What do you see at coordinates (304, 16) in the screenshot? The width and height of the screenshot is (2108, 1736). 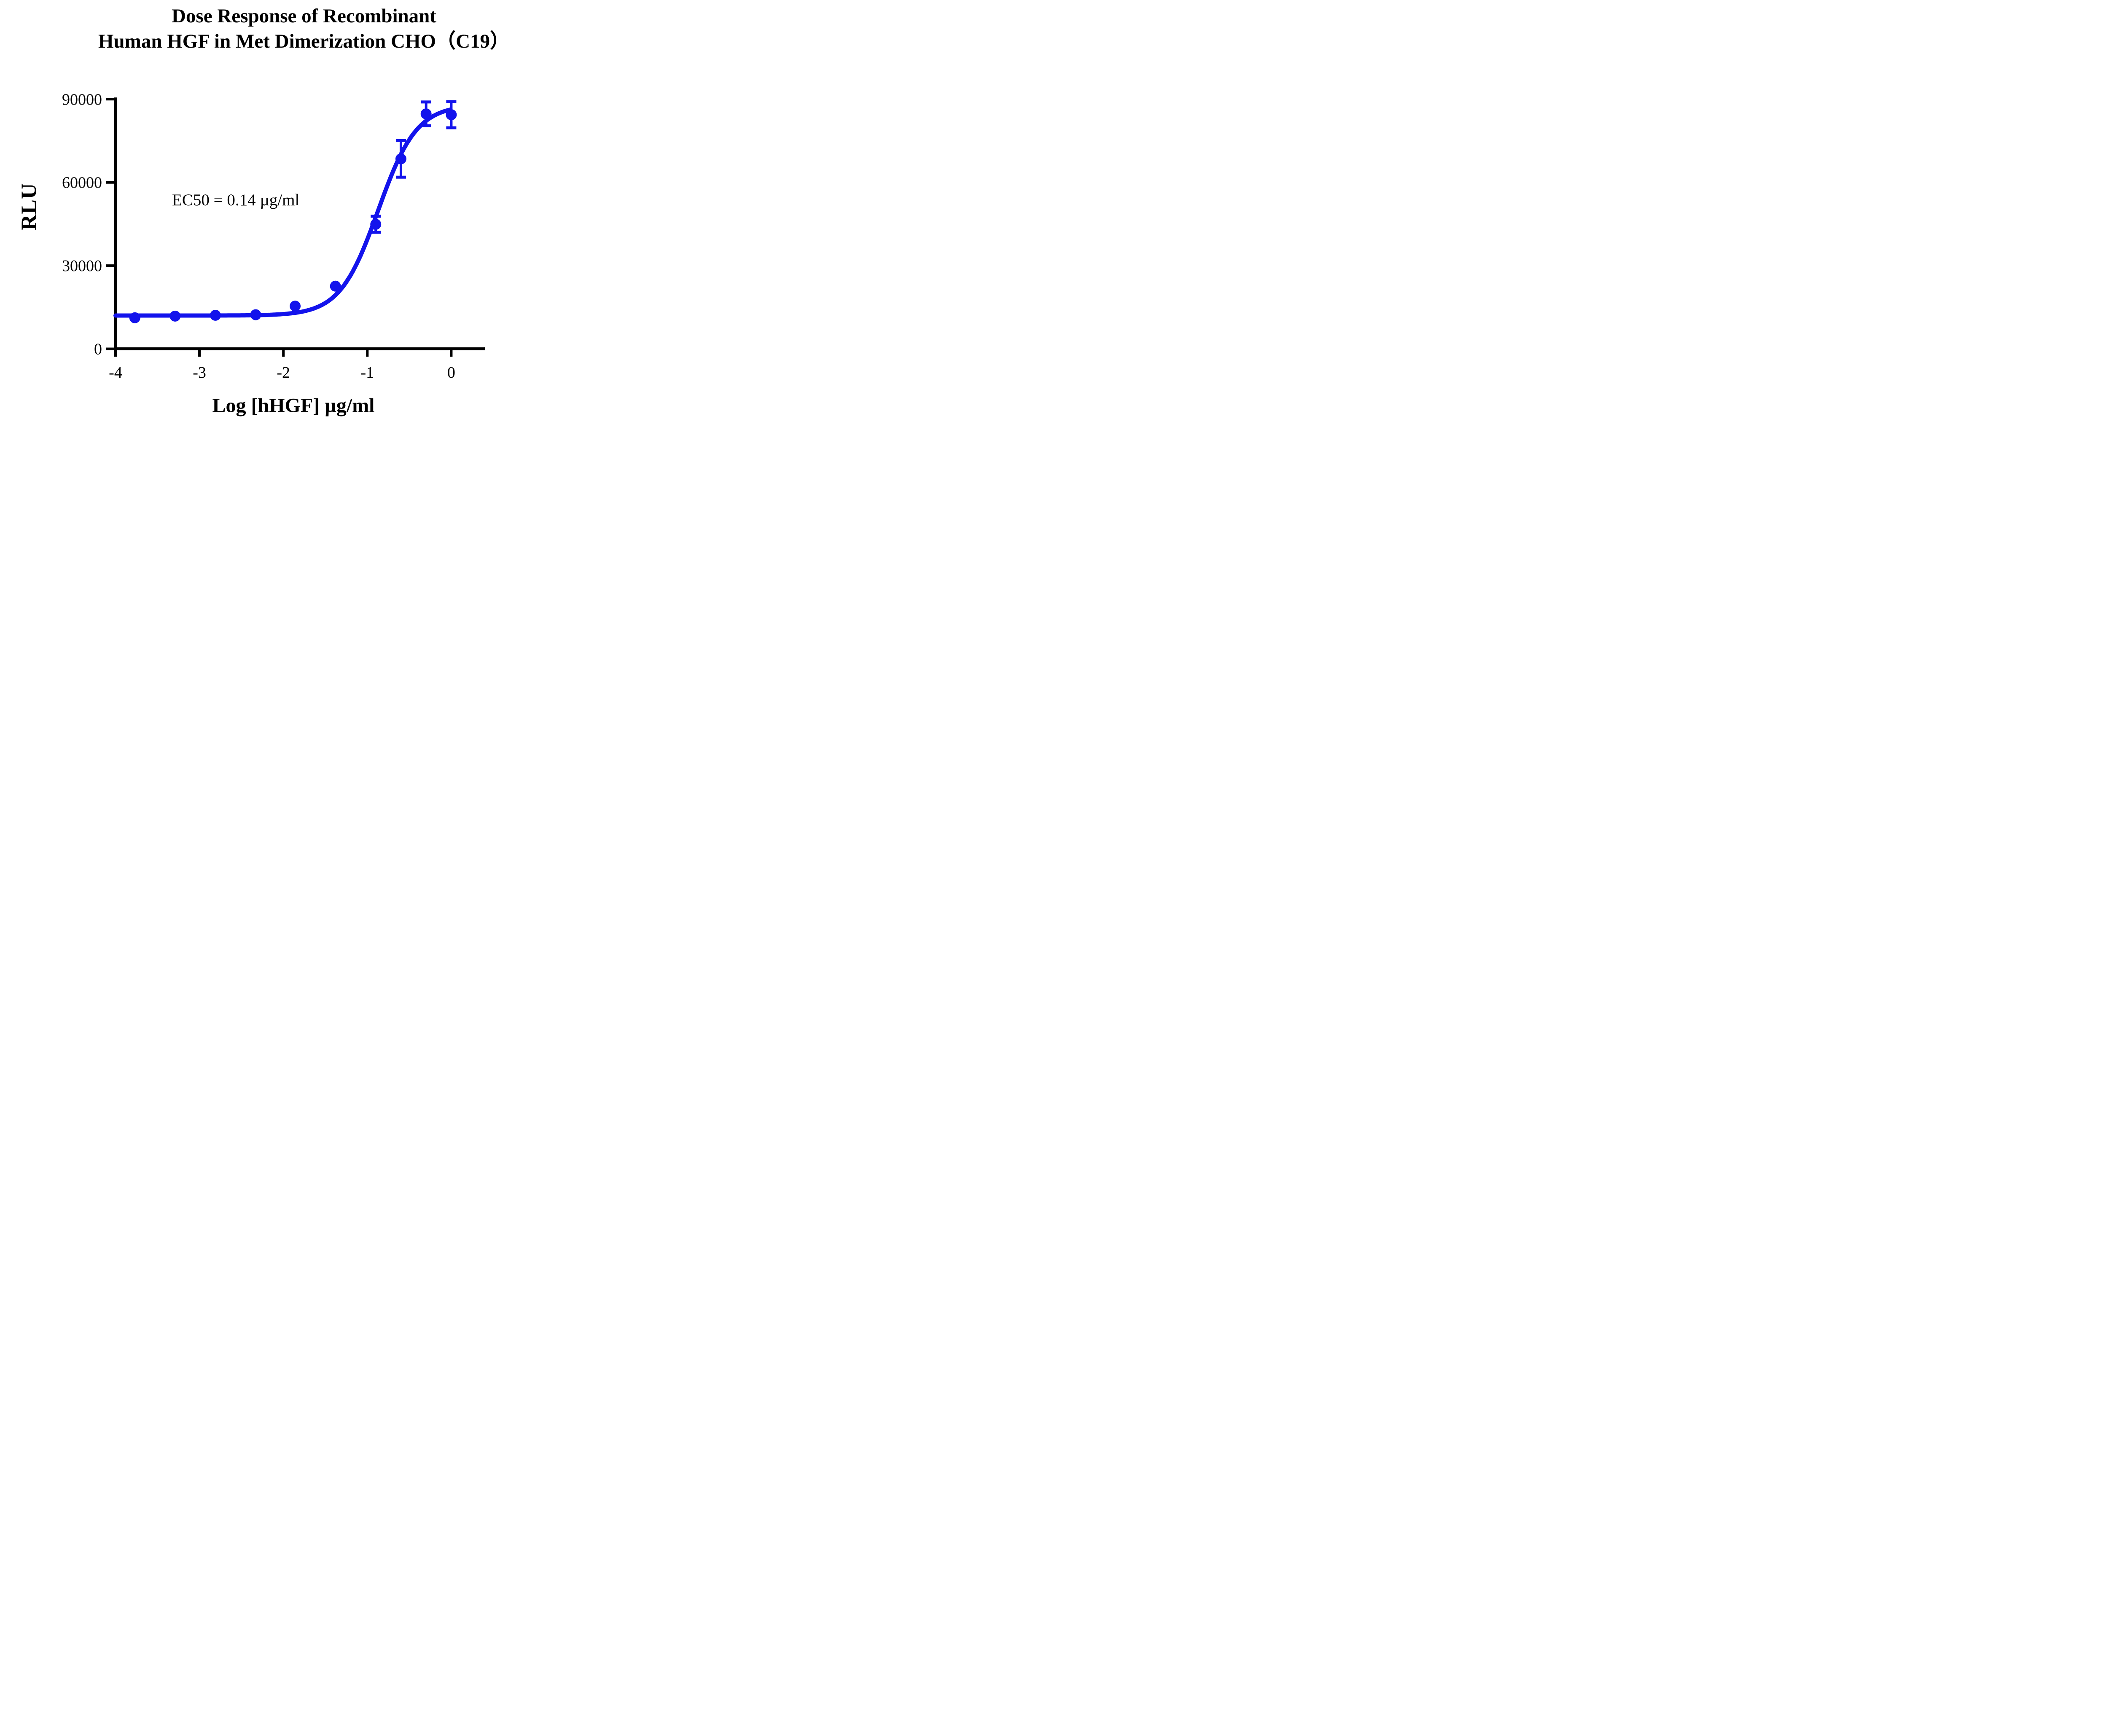 I see `chart-title-line1: Dose Response of Recombinant` at bounding box center [304, 16].